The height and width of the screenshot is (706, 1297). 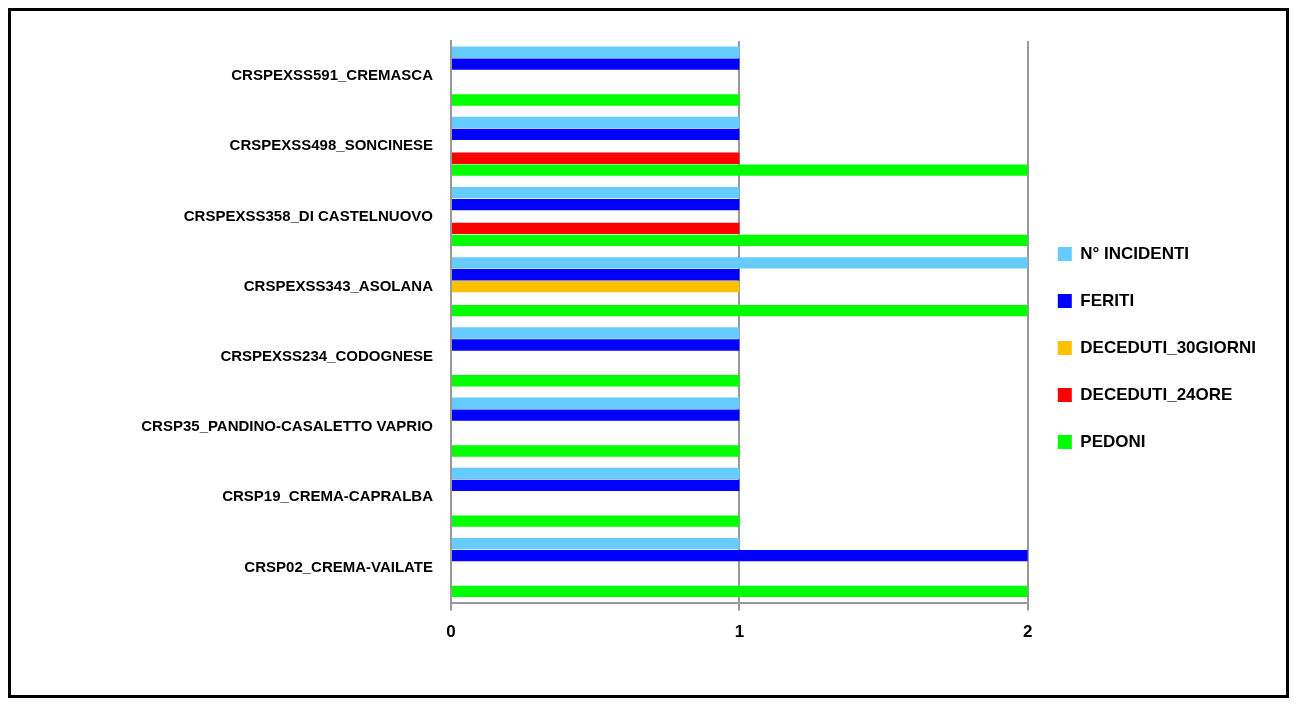 I want to click on y-tick-label: CRSP19_CREMA-CAPRALBA, so click(x=328, y=496).